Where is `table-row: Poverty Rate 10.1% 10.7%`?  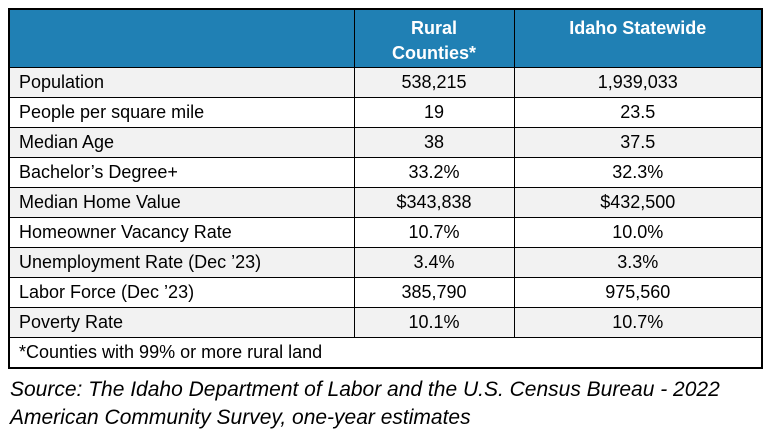 table-row: Poverty Rate 10.1% 10.7% is located at coordinates (385, 322).